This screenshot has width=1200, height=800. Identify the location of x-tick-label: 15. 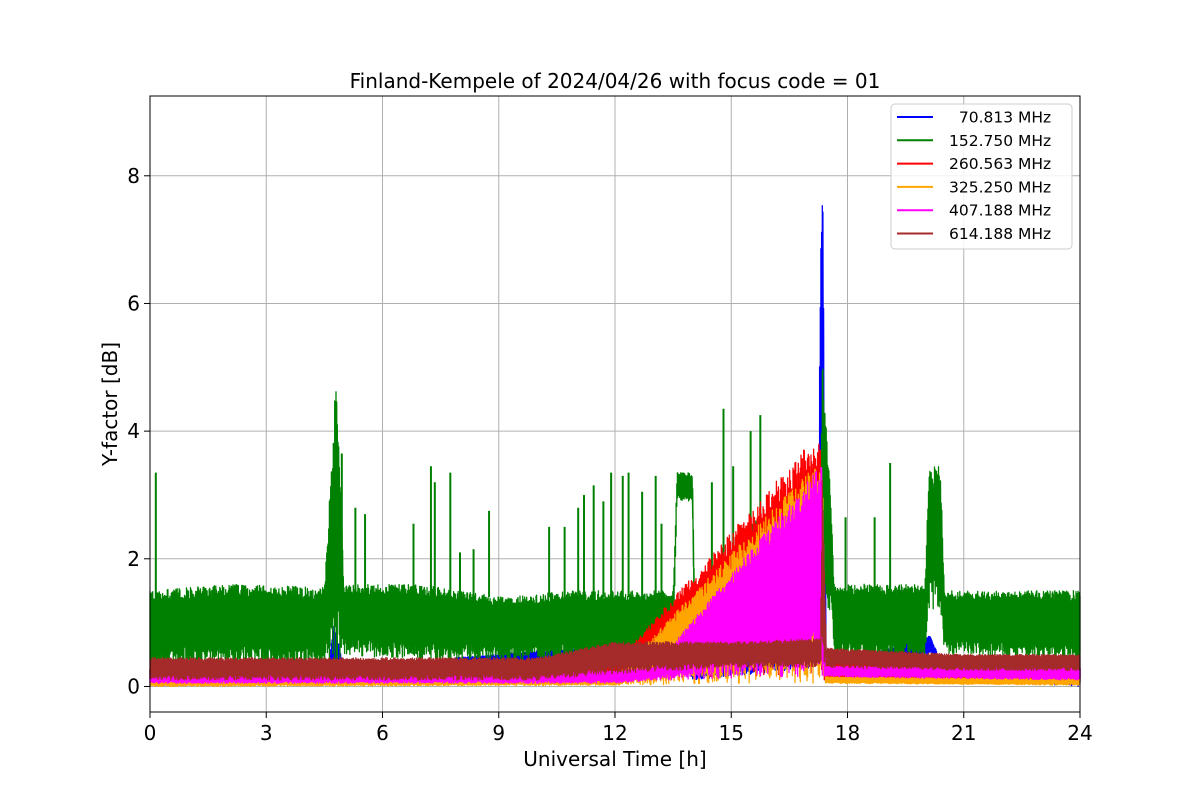
(731, 733).